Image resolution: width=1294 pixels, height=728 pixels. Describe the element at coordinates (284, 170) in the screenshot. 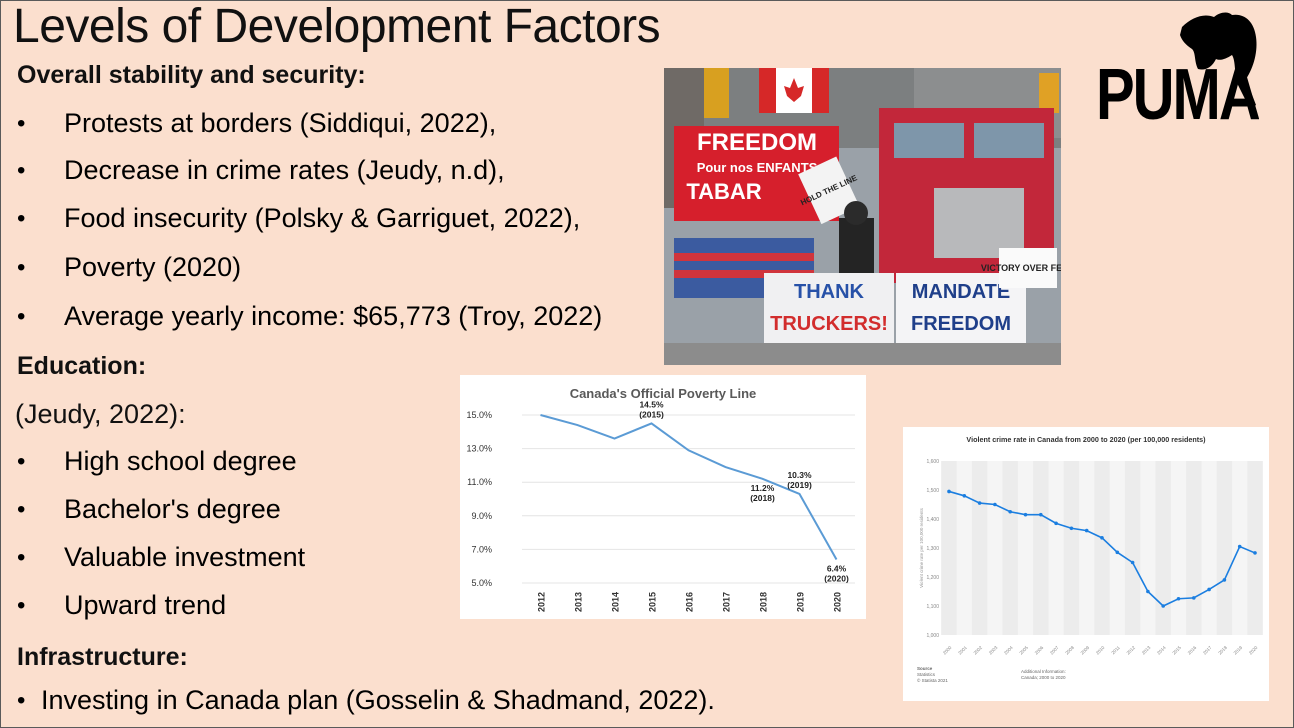

I see `list-item-label: Decrease in crime rates (Jeudy, n.d),` at that location.